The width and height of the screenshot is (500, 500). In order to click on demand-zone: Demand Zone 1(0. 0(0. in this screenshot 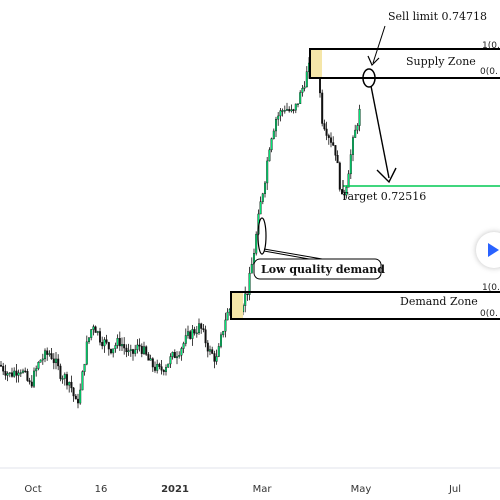, I will do `click(365, 301)`.